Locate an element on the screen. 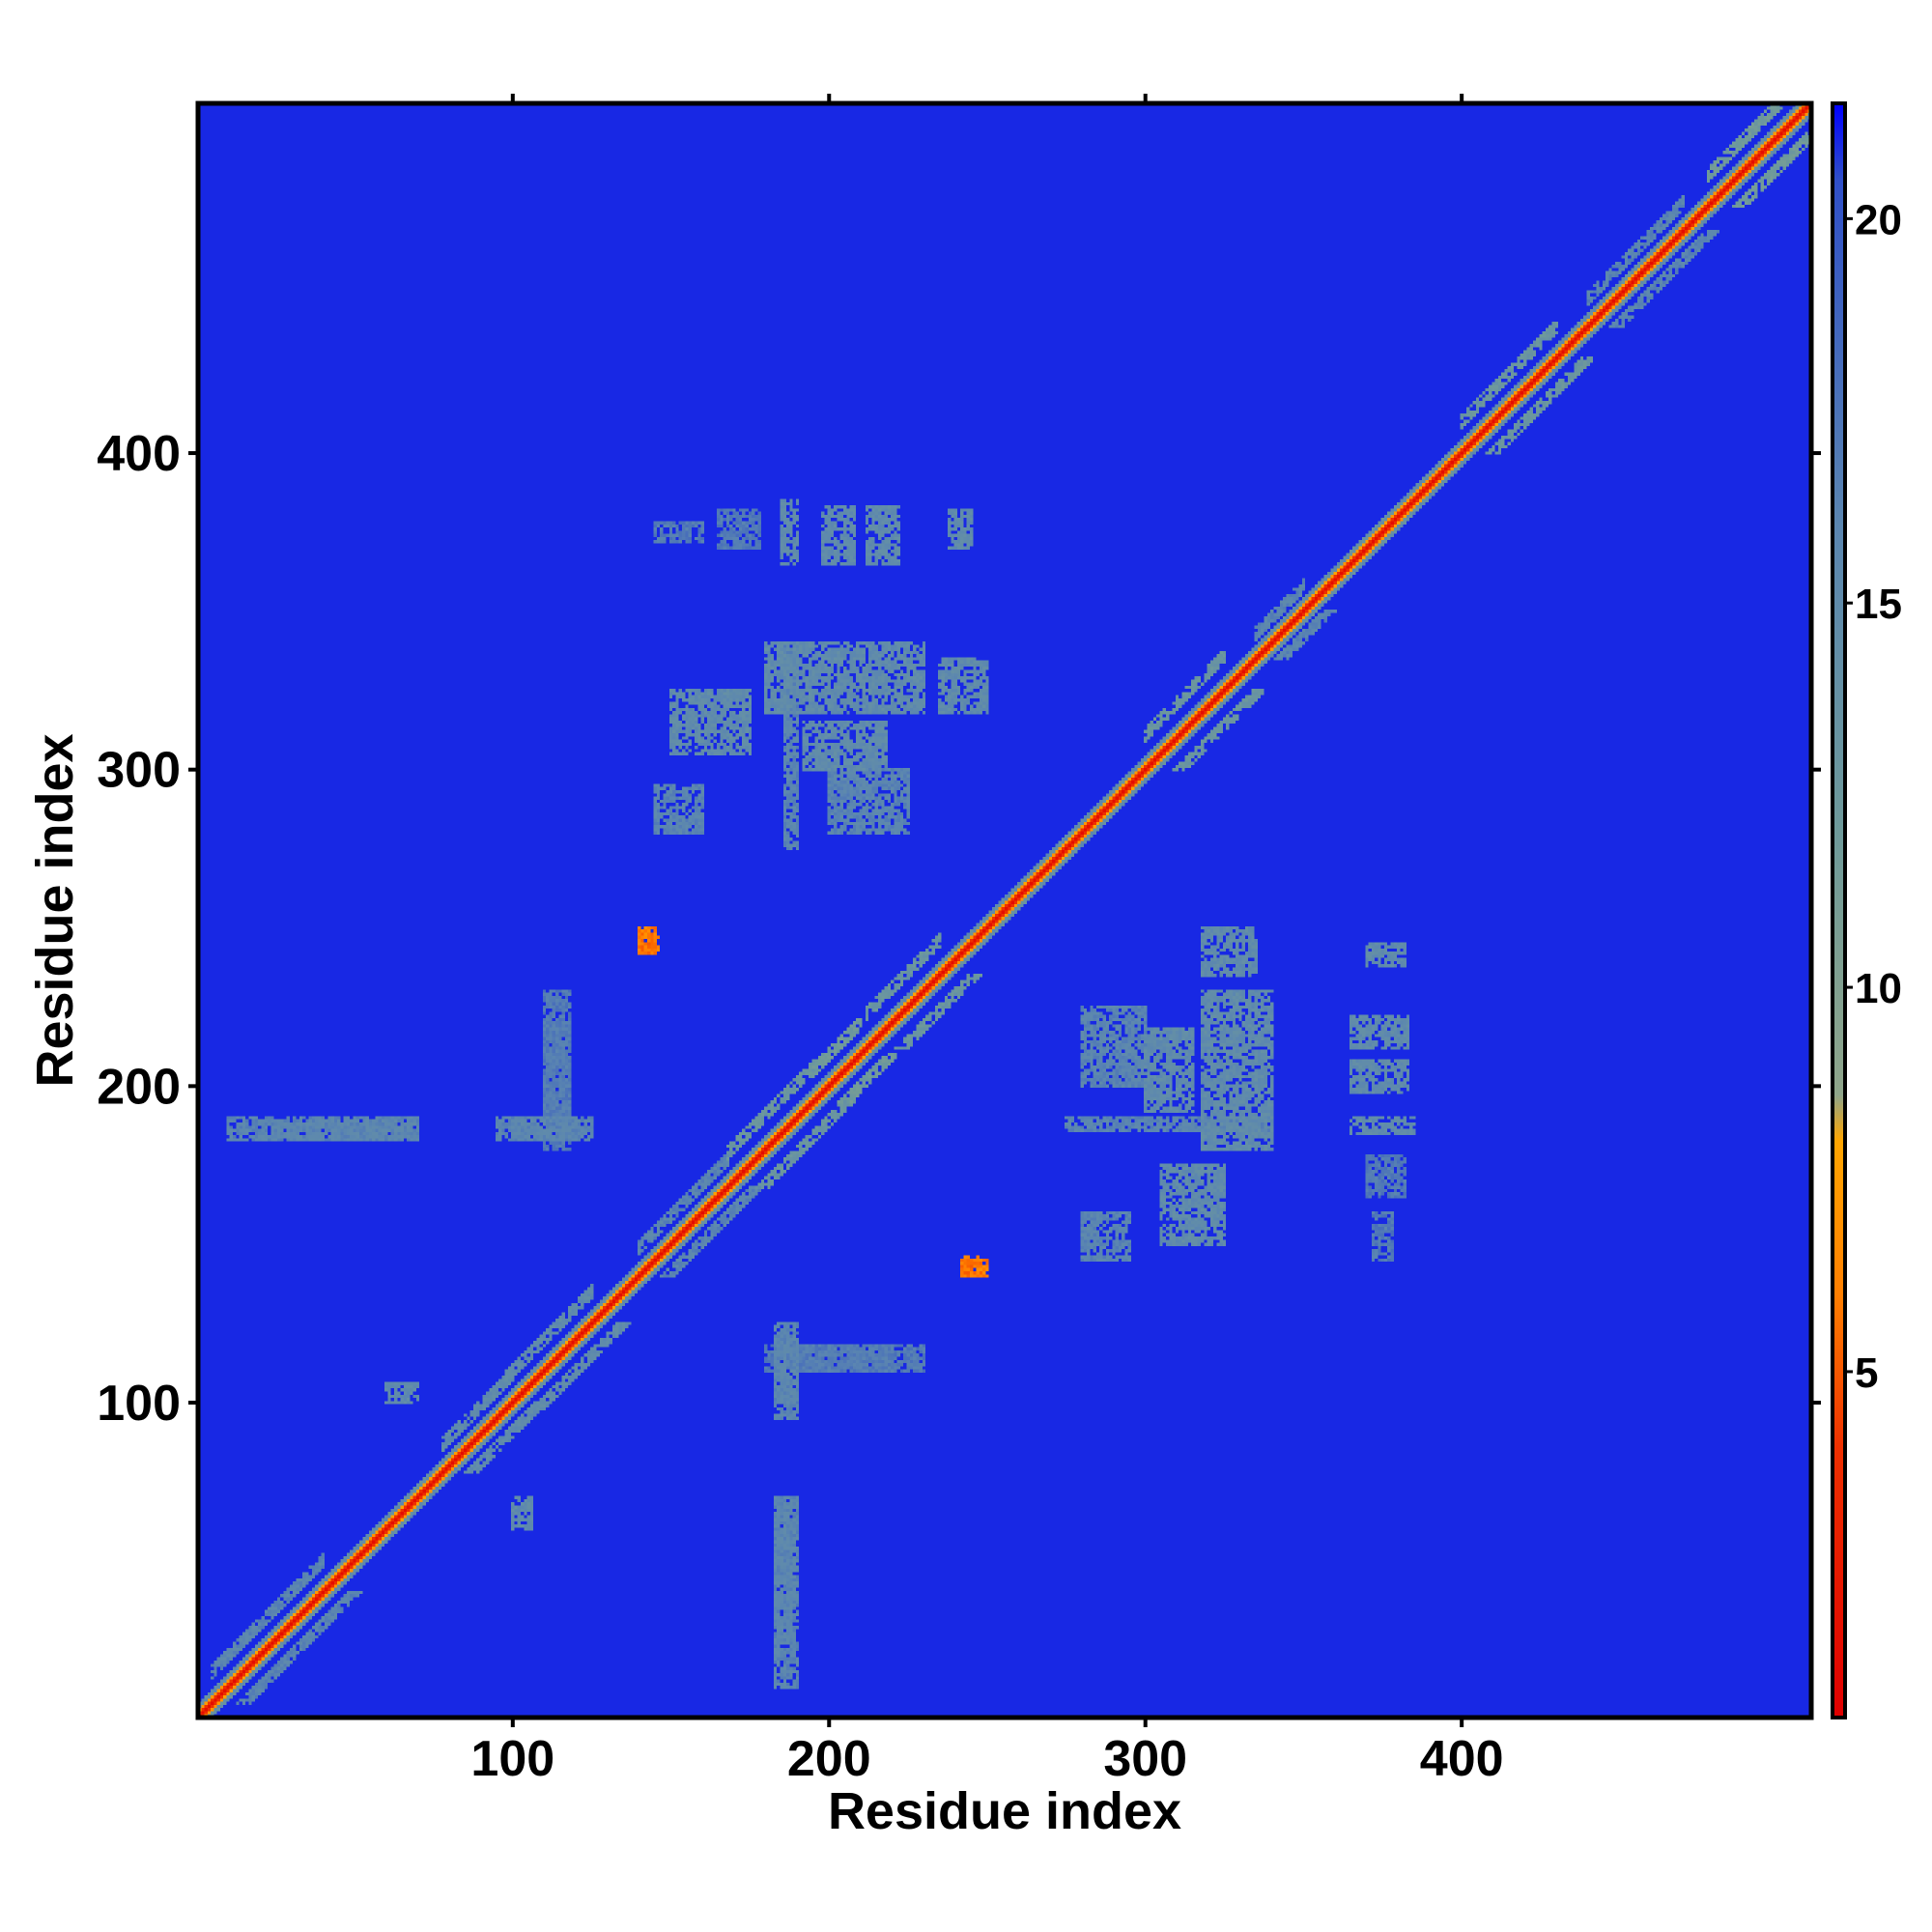 The width and height of the screenshot is (1932, 1932). x-tick-label: 200 is located at coordinates (829, 1759).